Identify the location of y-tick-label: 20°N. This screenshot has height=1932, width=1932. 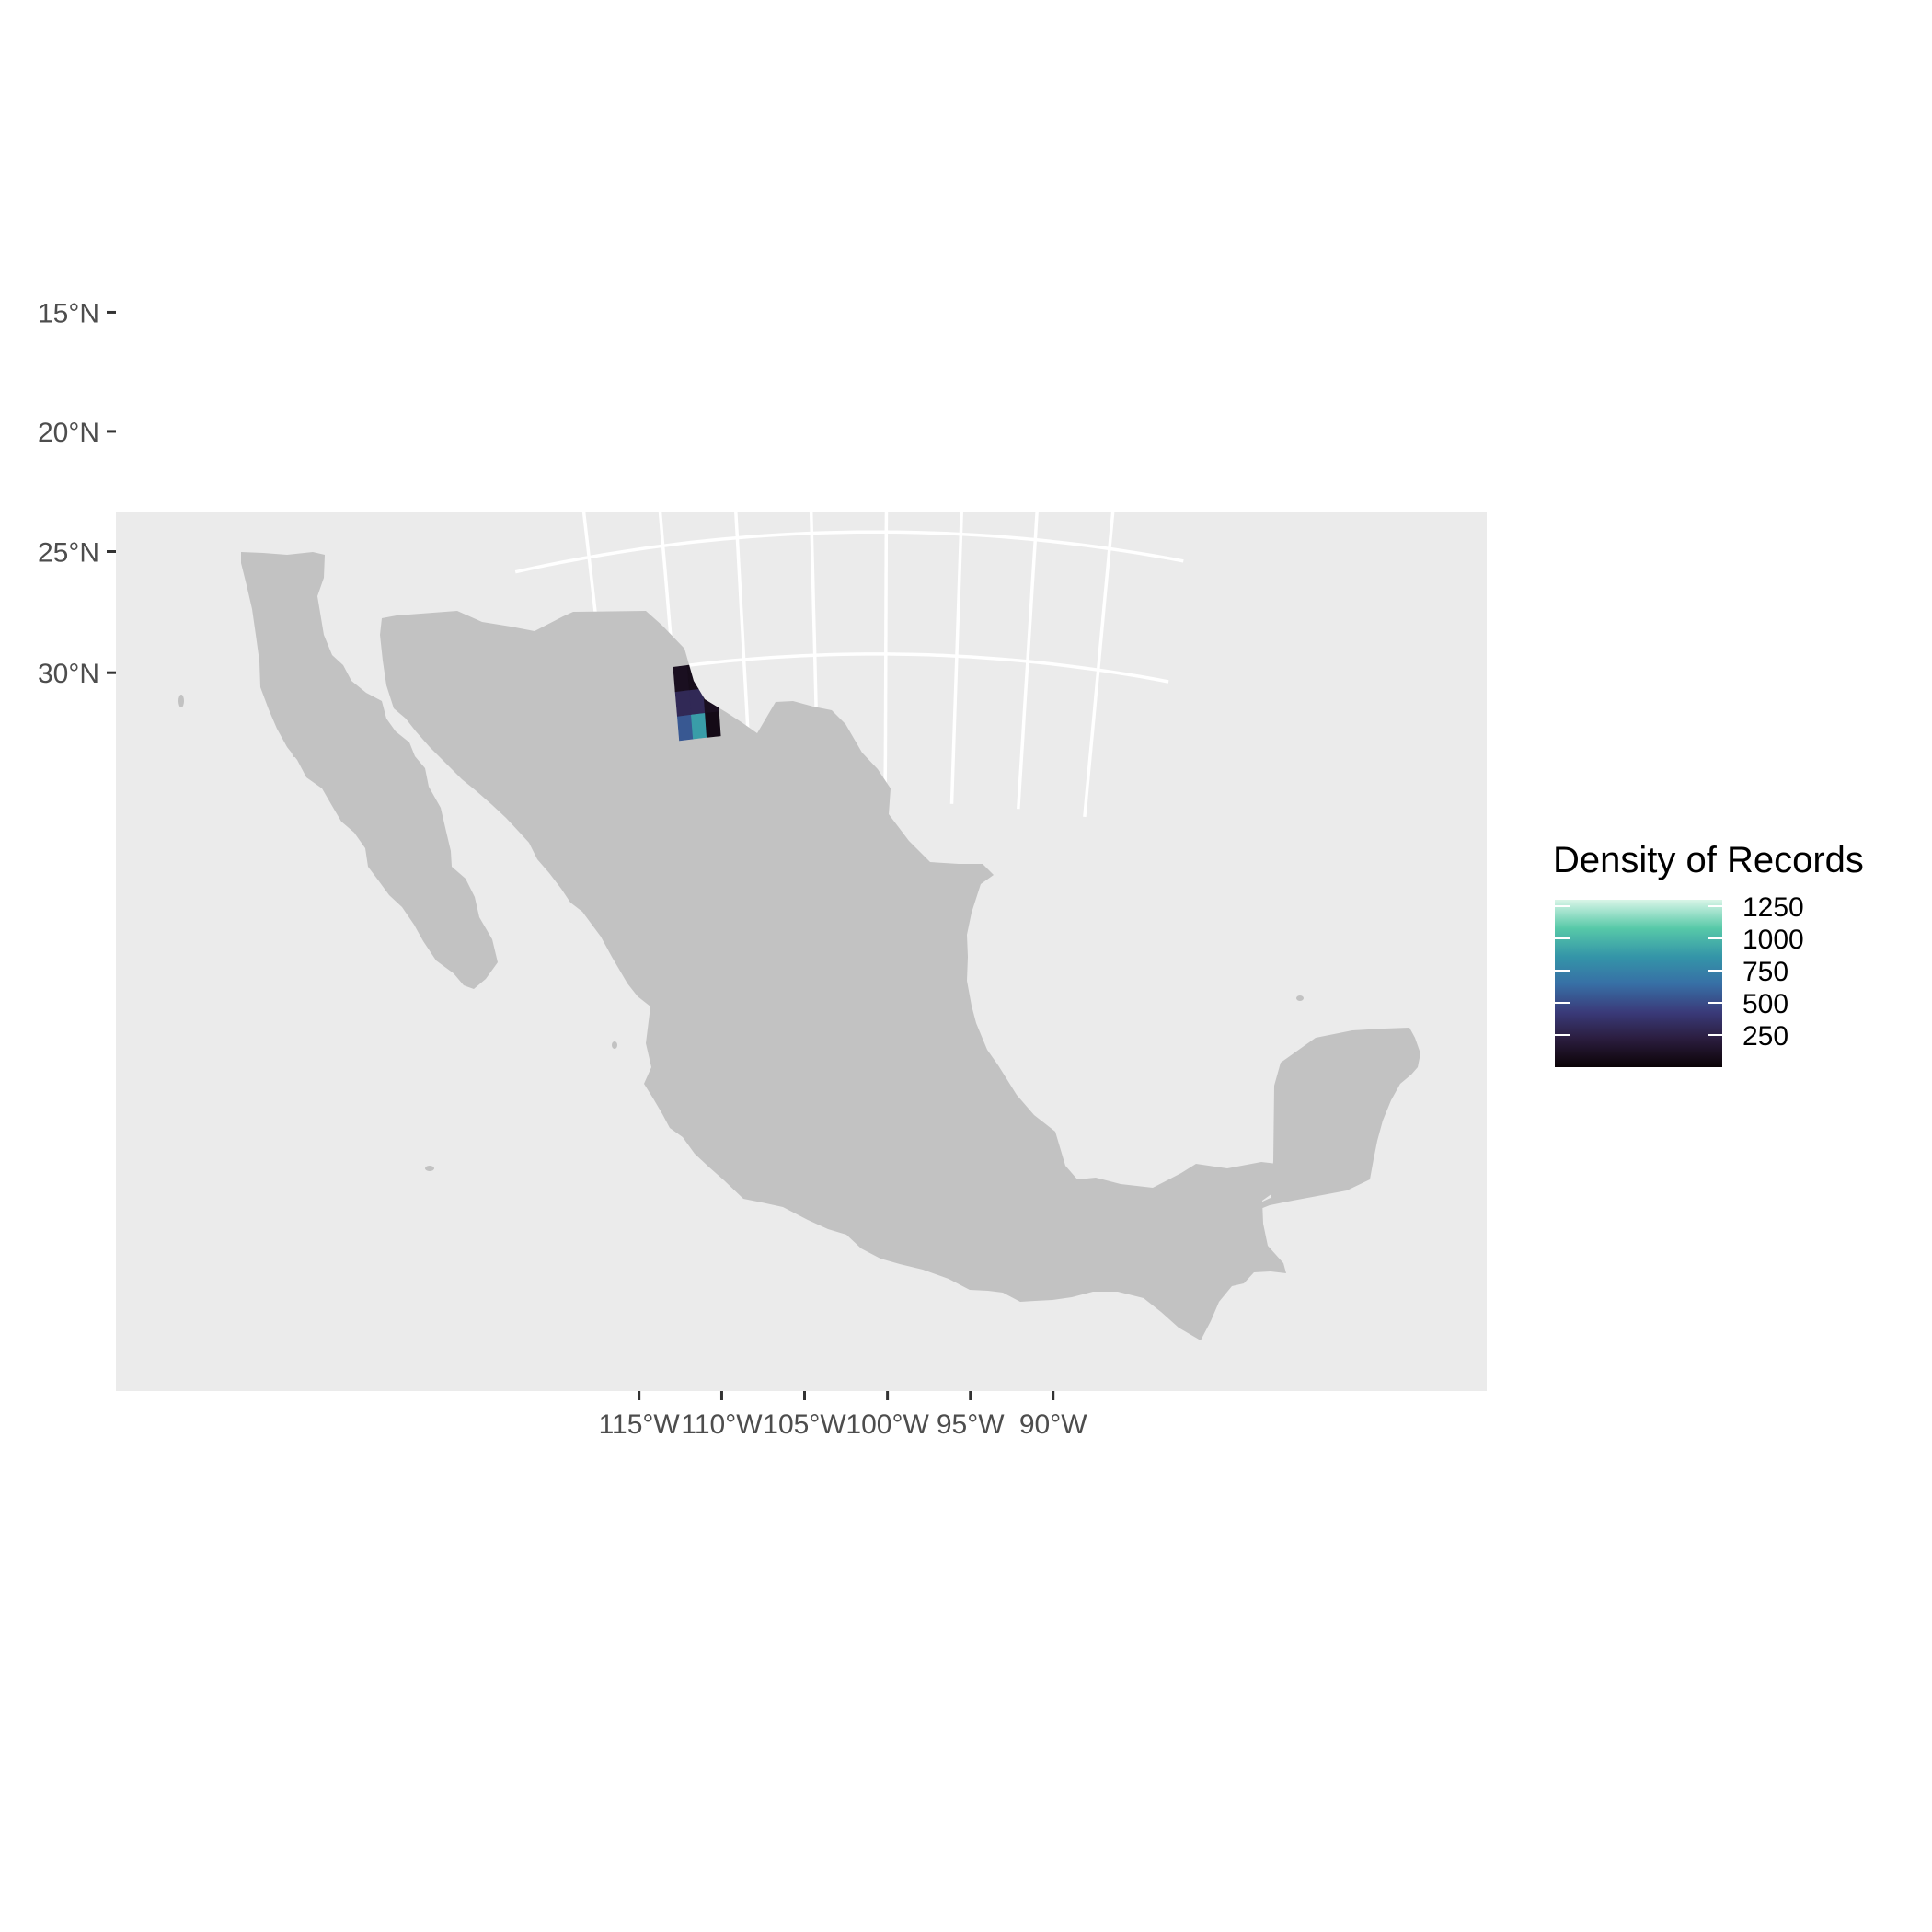
(68, 433).